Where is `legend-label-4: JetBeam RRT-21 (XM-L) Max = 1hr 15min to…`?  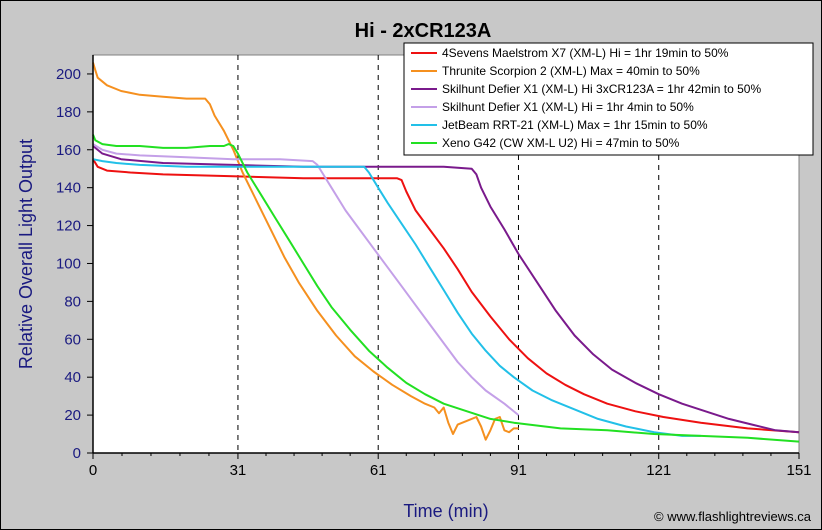 legend-label-4: JetBeam RRT-21 (XM-L) Max = 1hr 15min to… is located at coordinates (575, 125).